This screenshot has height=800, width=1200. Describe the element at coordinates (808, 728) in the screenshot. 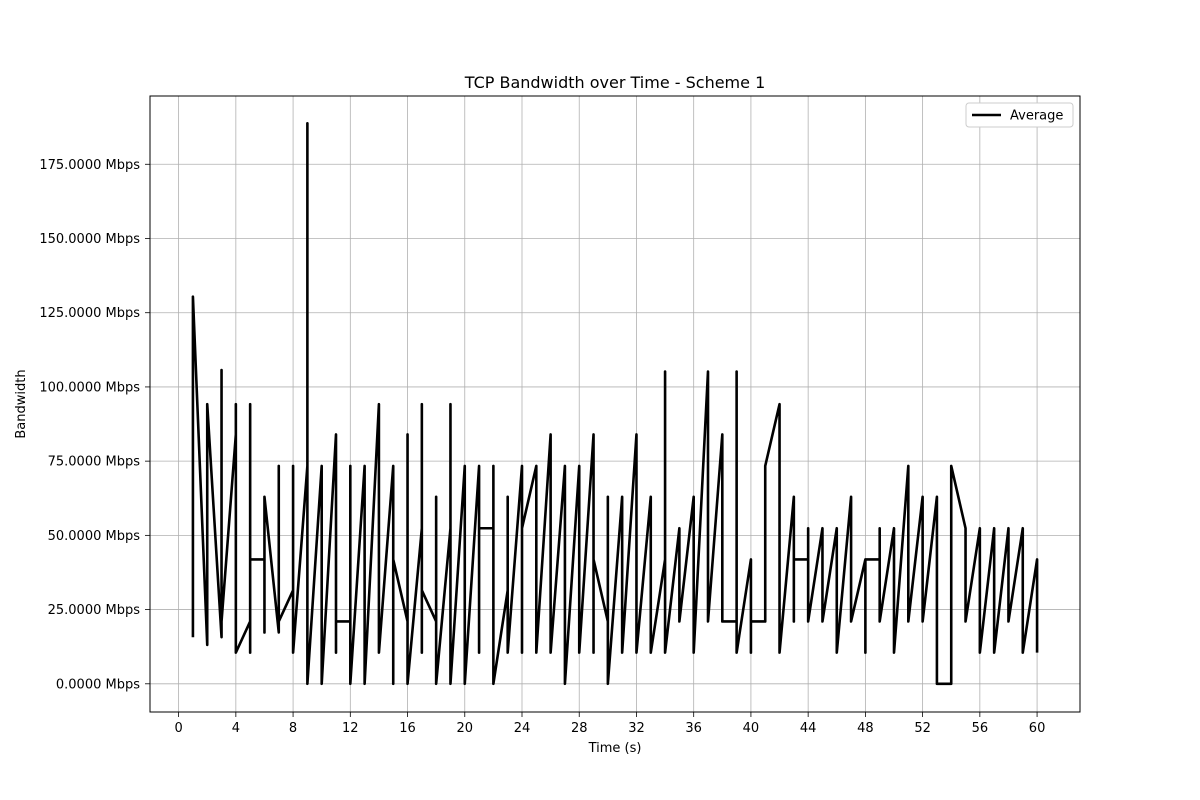

I see `x-tick-label: 44` at that location.